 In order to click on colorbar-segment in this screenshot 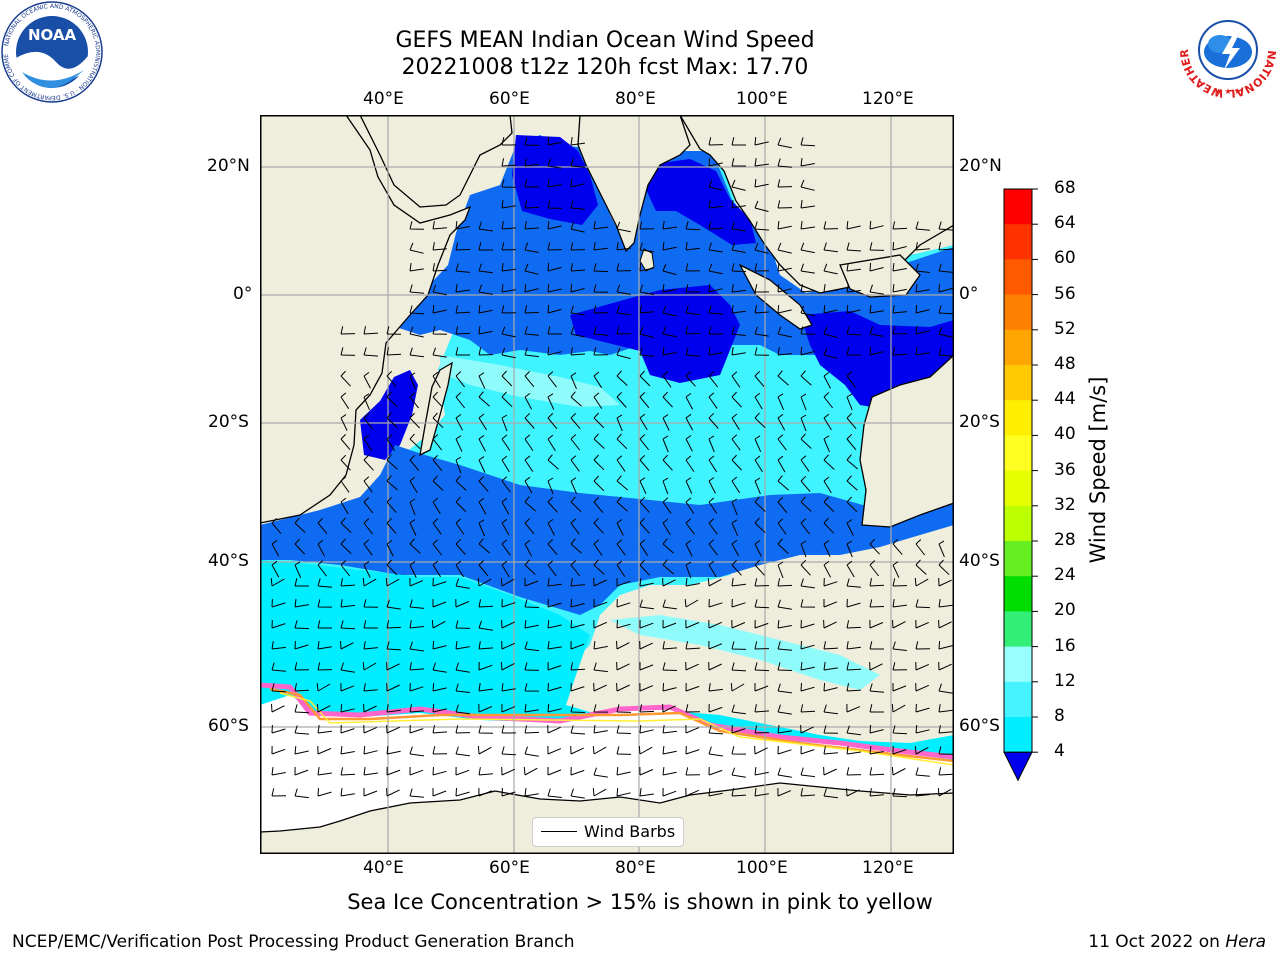, I will do `click(1018, 383)`.